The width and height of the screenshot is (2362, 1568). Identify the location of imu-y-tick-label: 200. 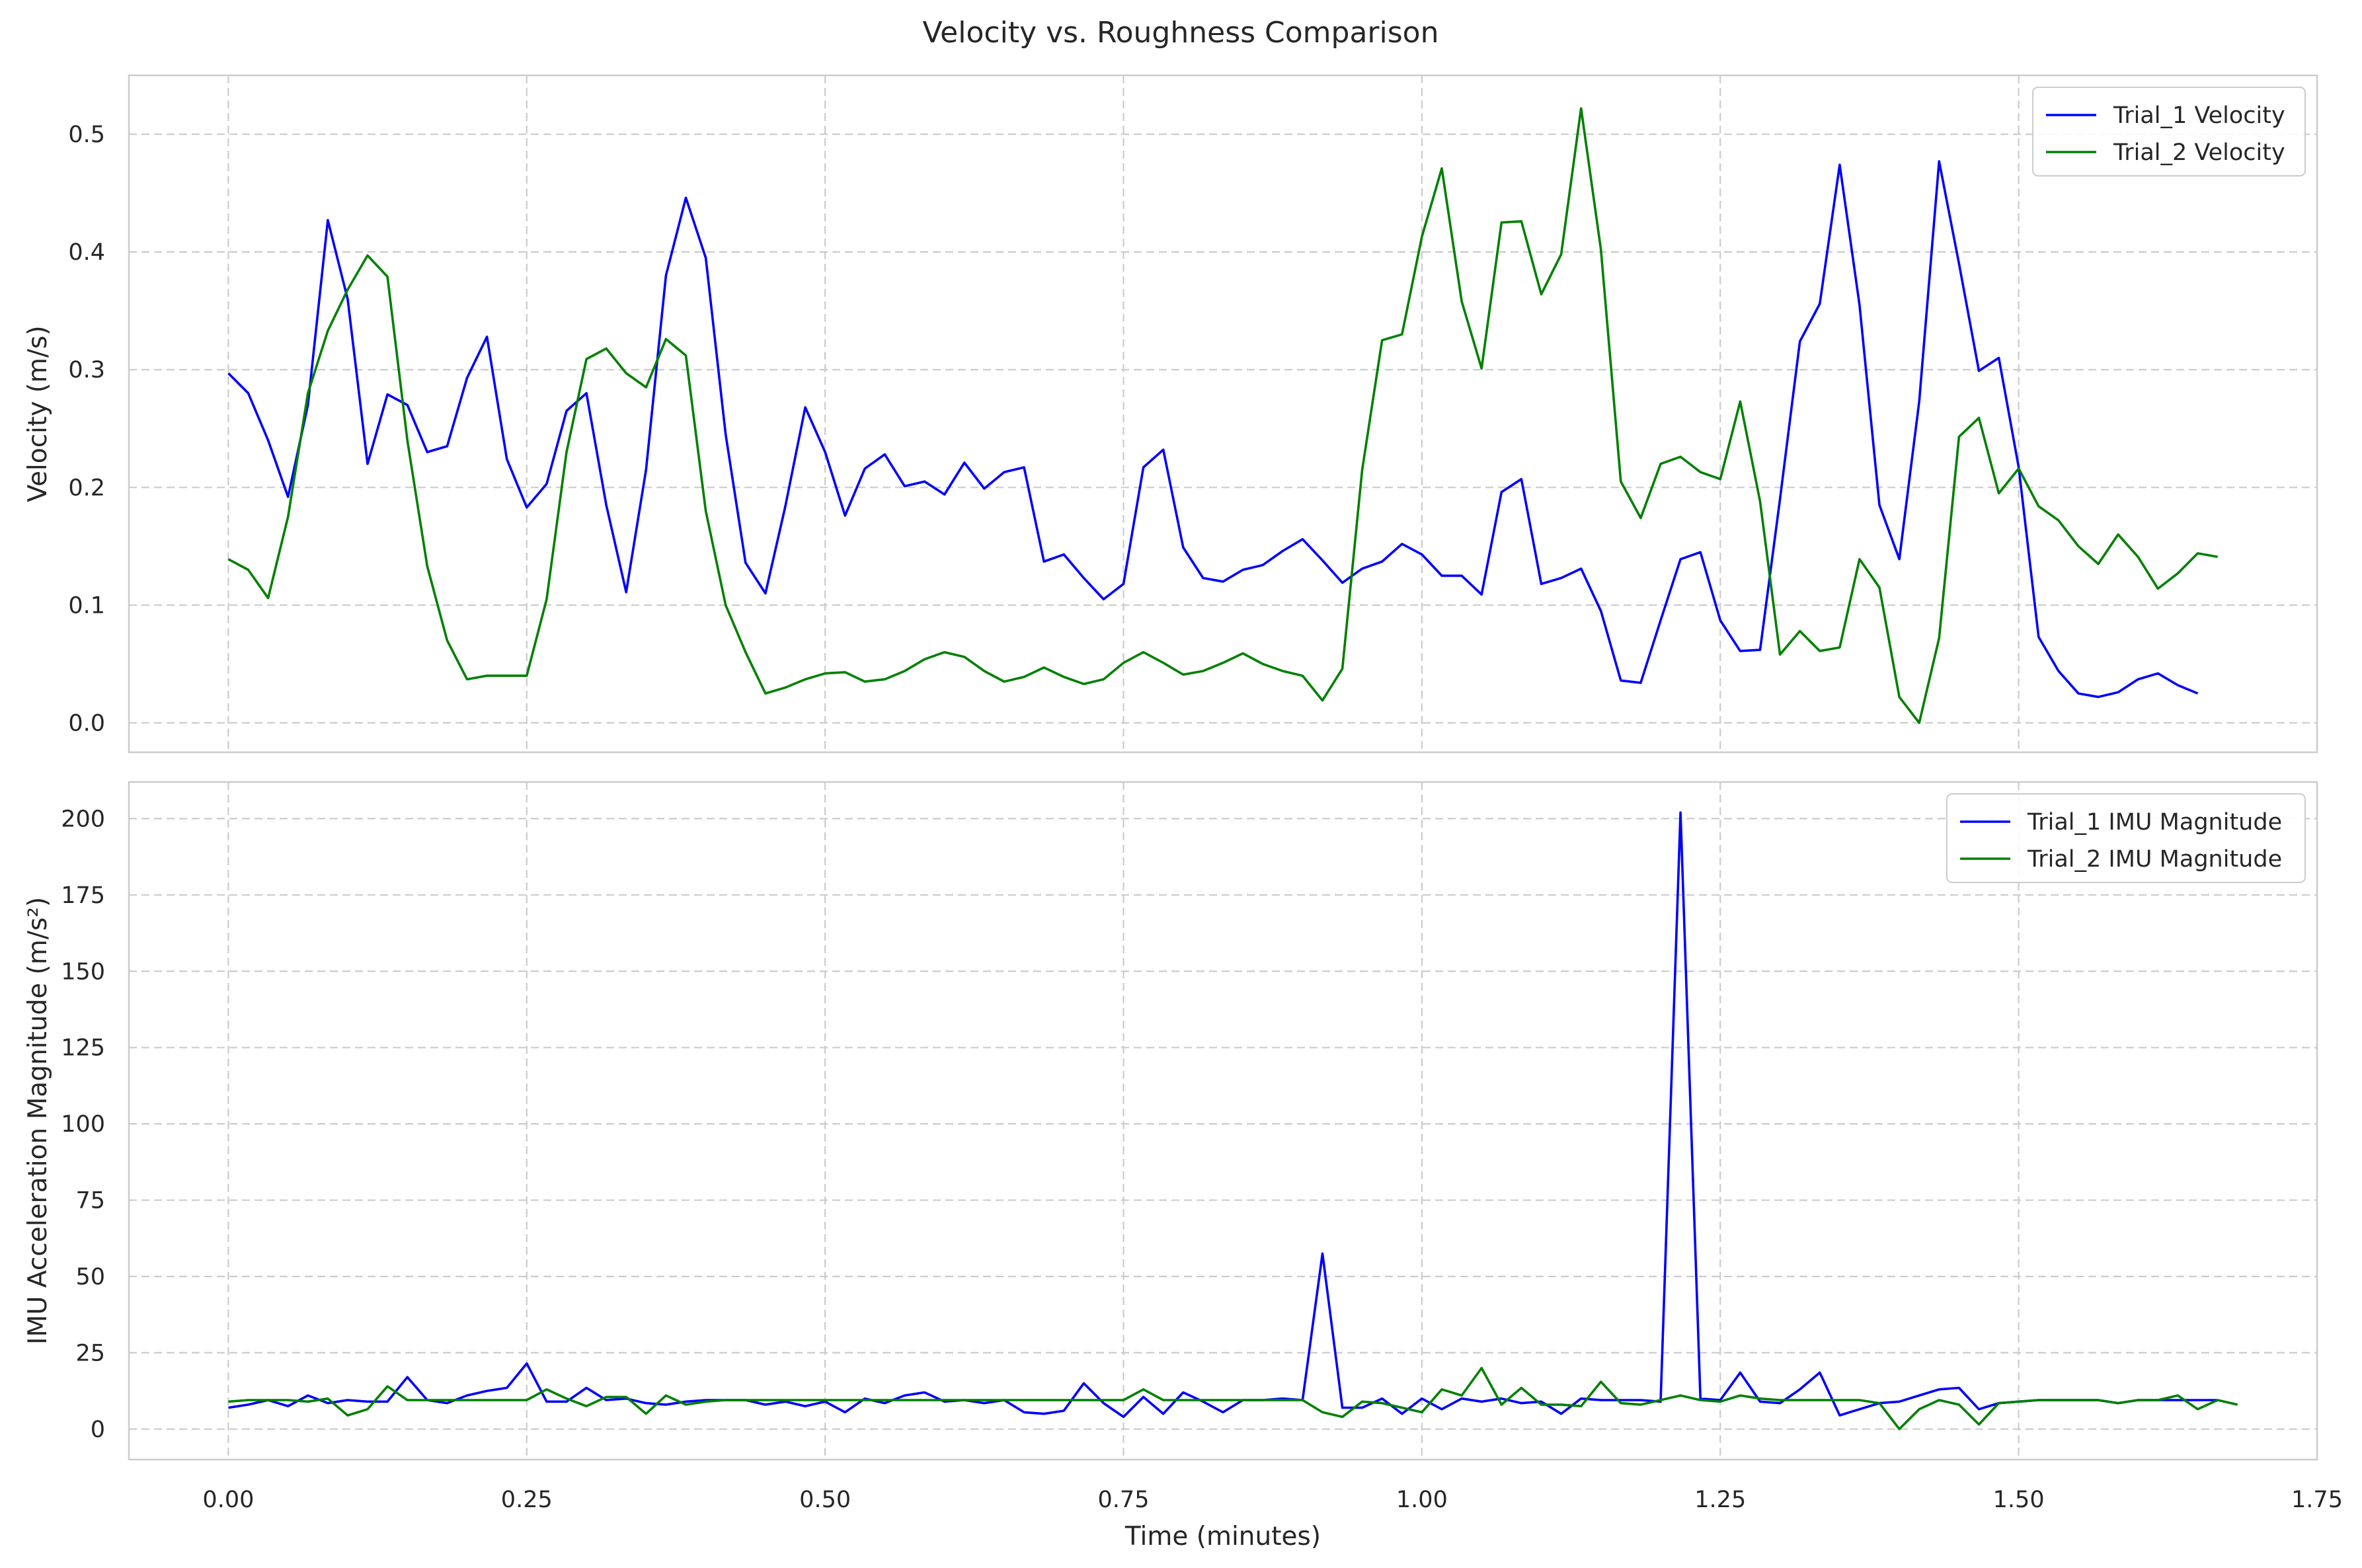
(83, 819).